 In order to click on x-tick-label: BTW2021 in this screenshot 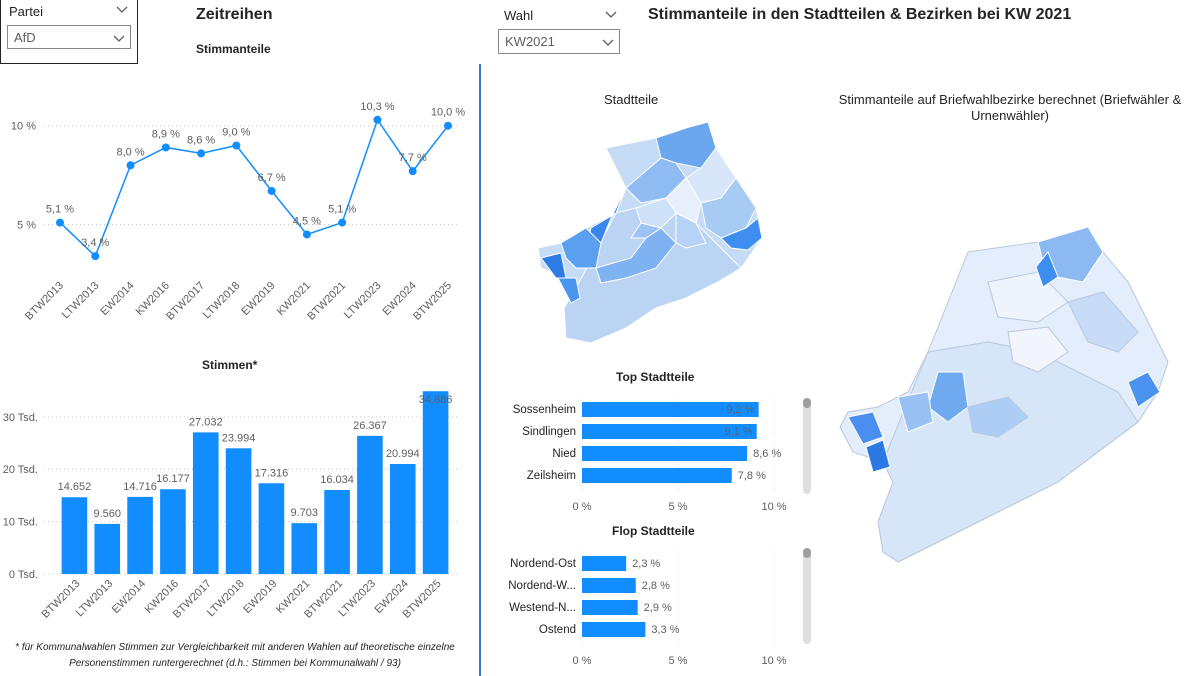, I will do `click(326, 301)`.